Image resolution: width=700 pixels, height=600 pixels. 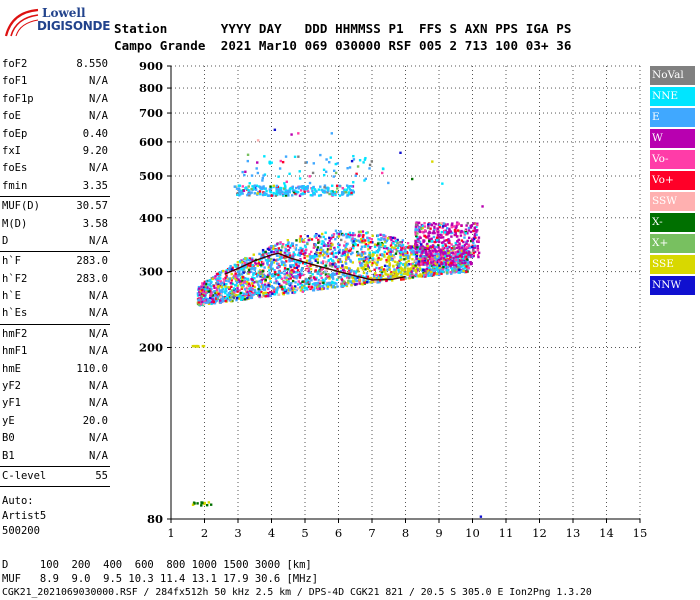 What do you see at coordinates (672, 138) in the screenshot?
I see `legend-item-w: W` at bounding box center [672, 138].